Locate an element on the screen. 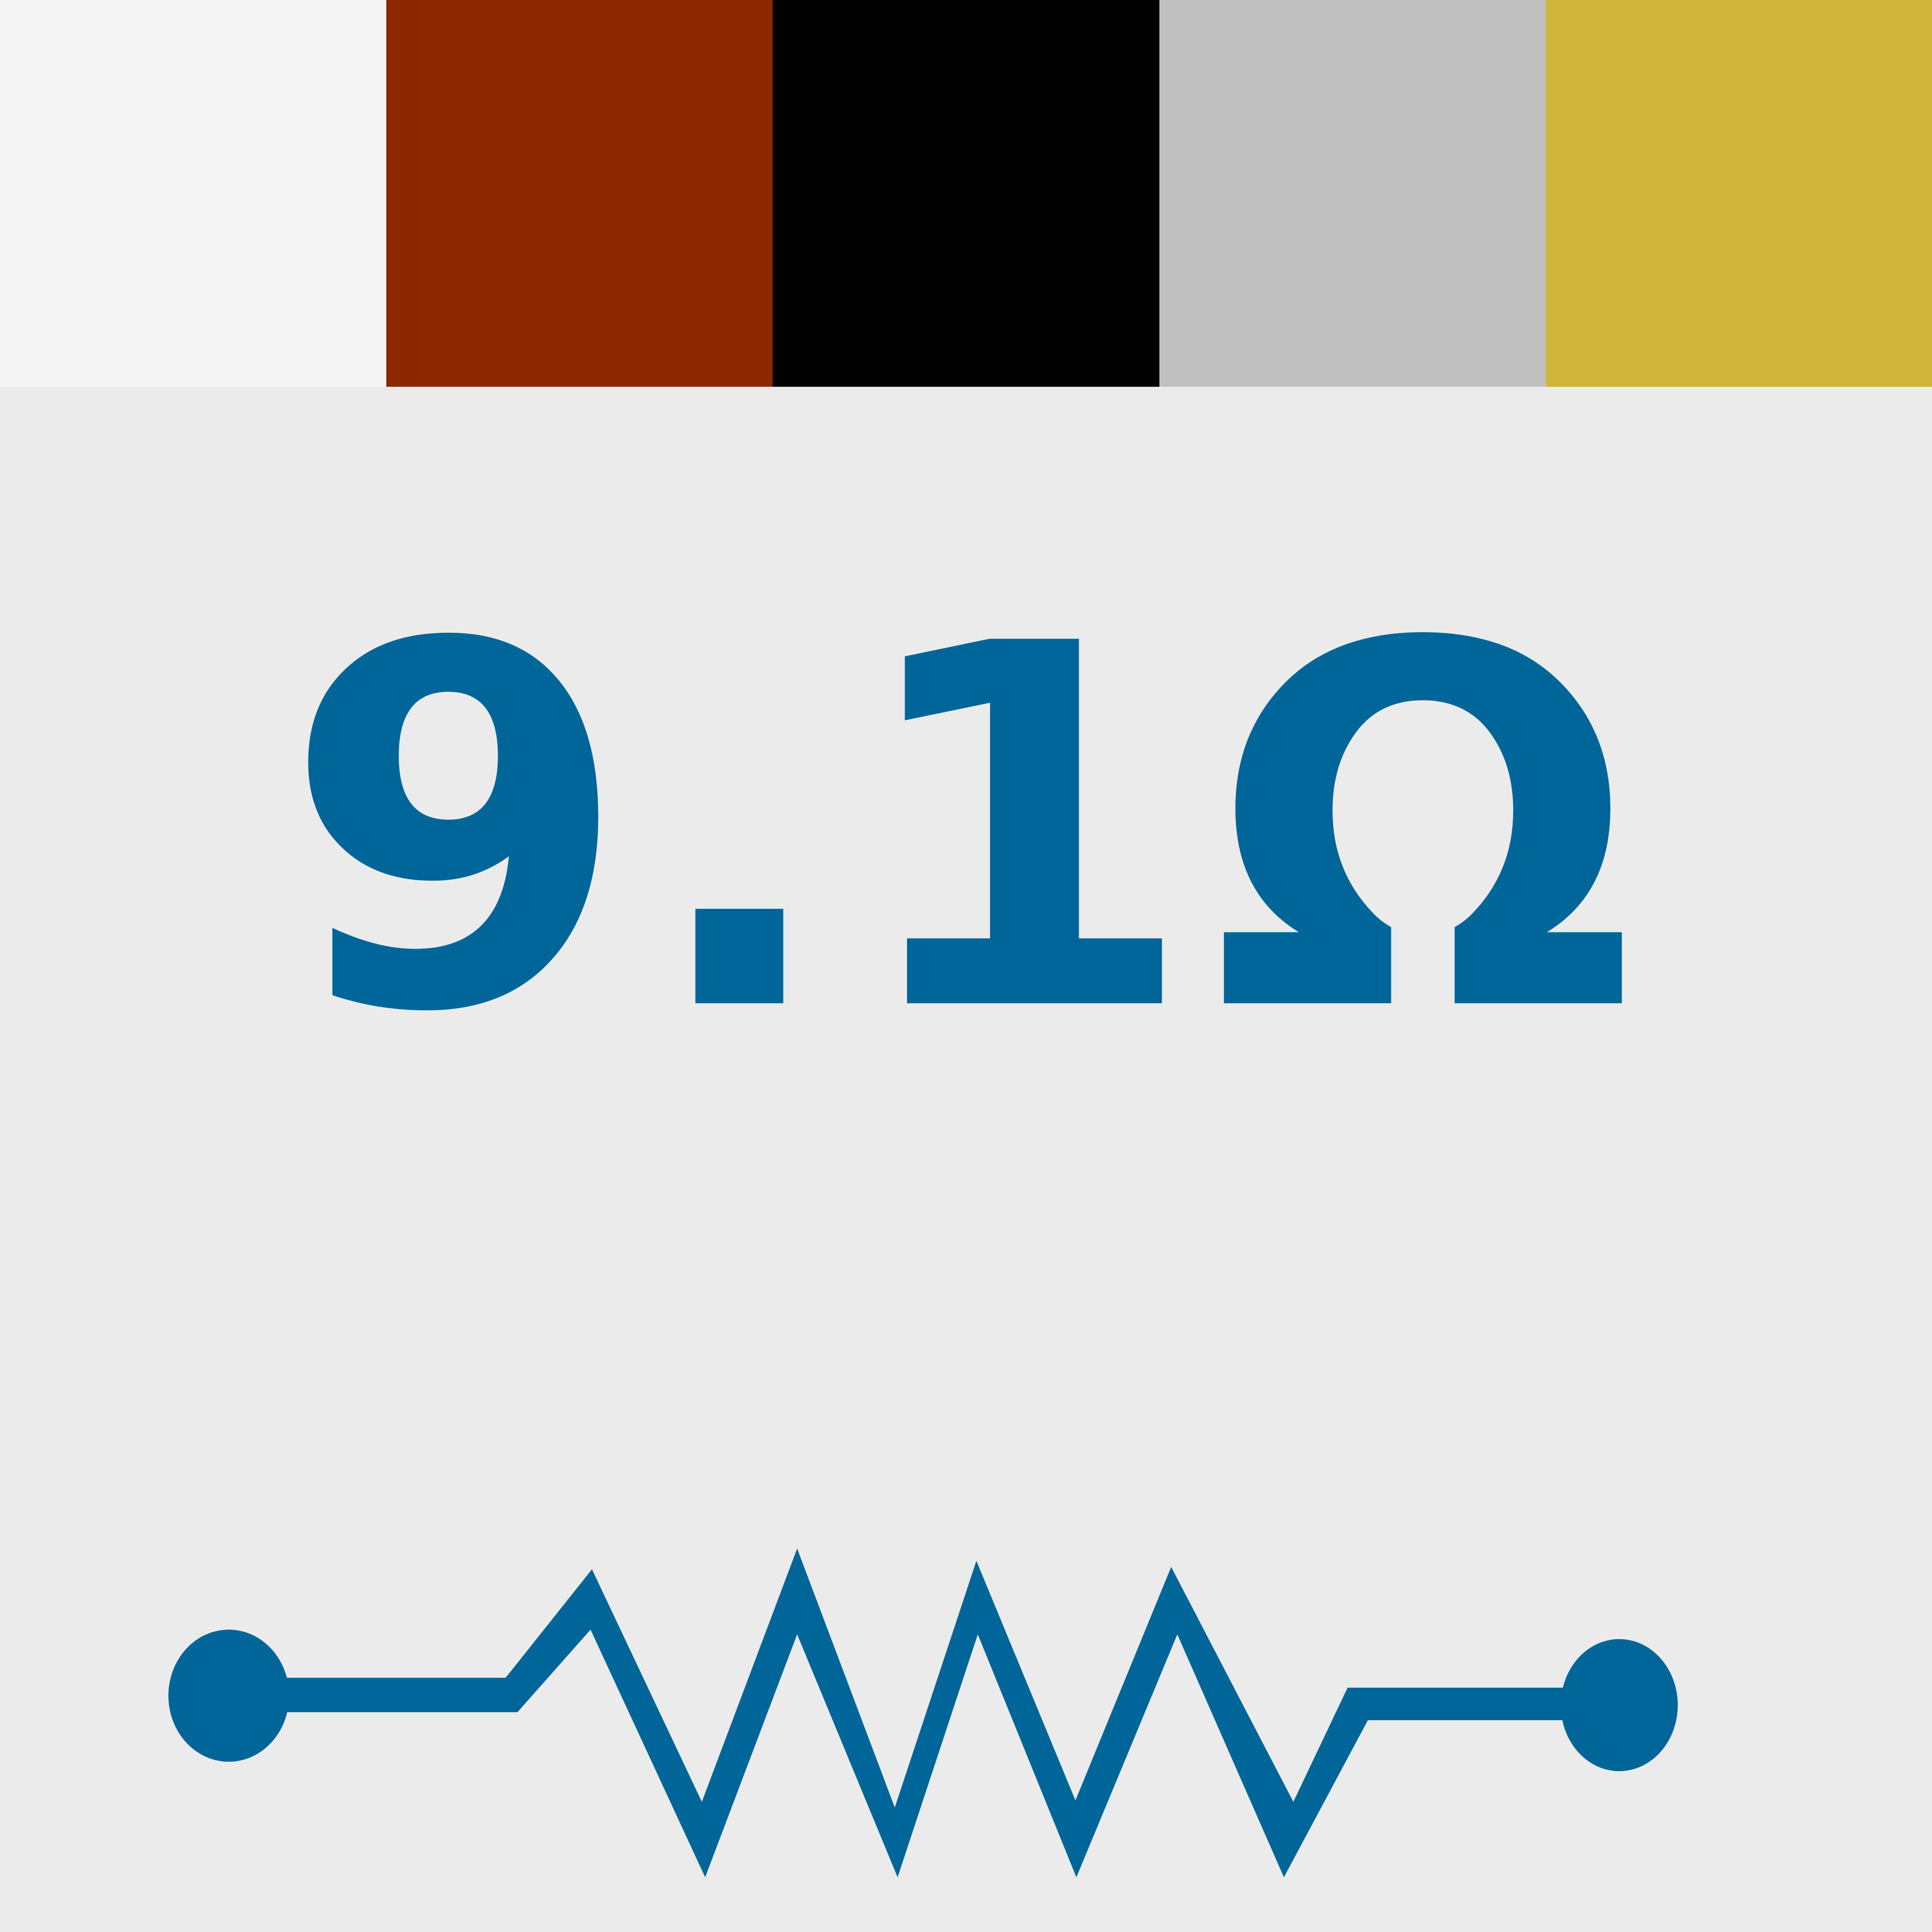 This screenshot has height=1932, width=1932. resistor-symbol-icon is located at coordinates (923, 1713).